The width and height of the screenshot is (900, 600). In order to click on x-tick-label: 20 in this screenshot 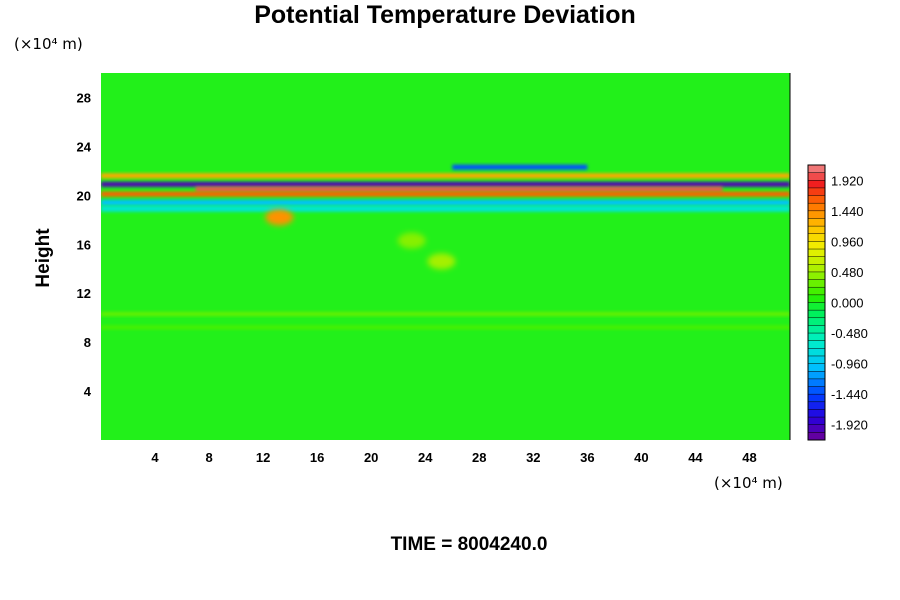, I will do `click(371, 457)`.